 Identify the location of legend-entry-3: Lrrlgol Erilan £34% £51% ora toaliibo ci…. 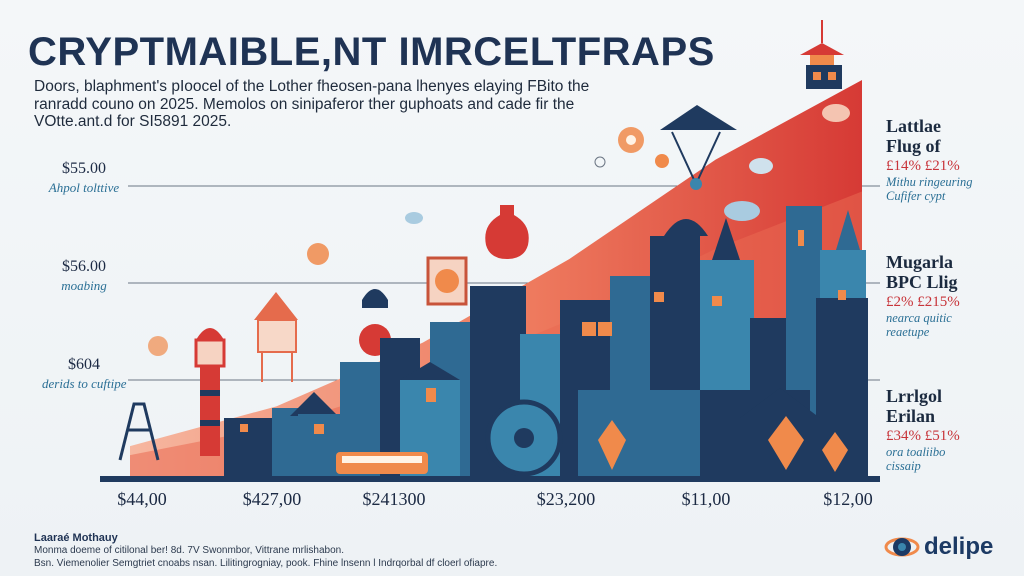
(951, 429).